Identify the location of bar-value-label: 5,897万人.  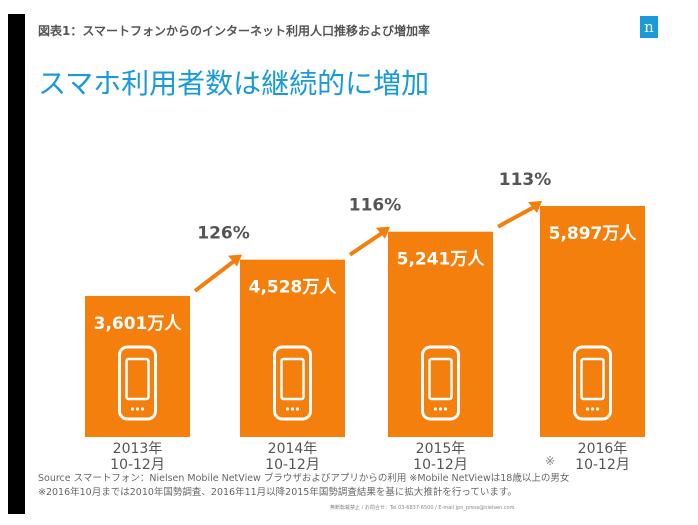
(593, 234).